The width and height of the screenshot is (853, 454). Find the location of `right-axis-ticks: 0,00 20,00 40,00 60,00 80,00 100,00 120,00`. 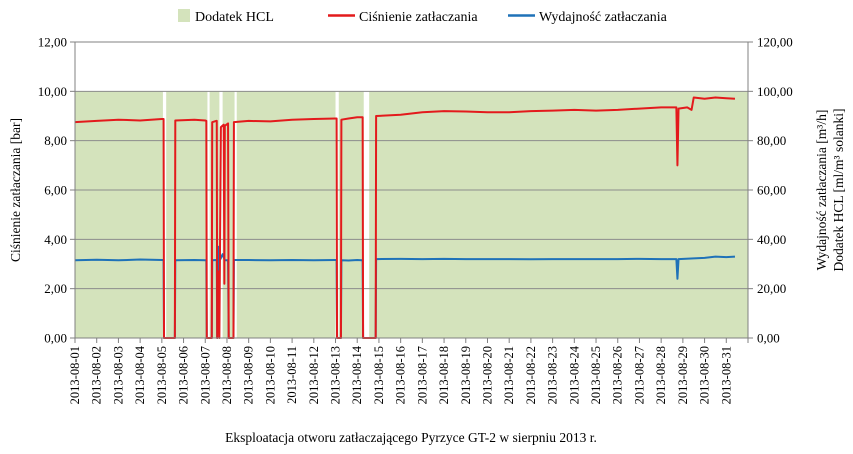

right-axis-ticks: 0,00 20,00 40,00 60,00 80,00 100,00 120,00 is located at coordinates (770, 190).